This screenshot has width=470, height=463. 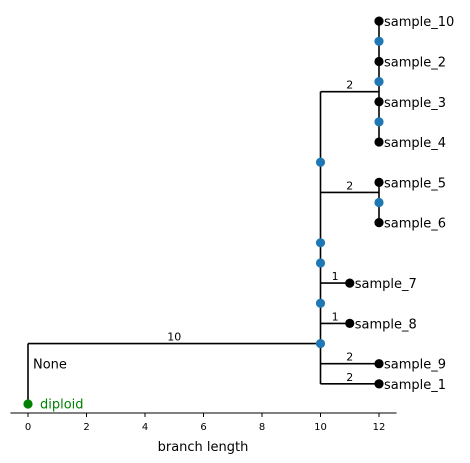 What do you see at coordinates (50, 365) in the screenshot?
I see `trunk-label: None` at bounding box center [50, 365].